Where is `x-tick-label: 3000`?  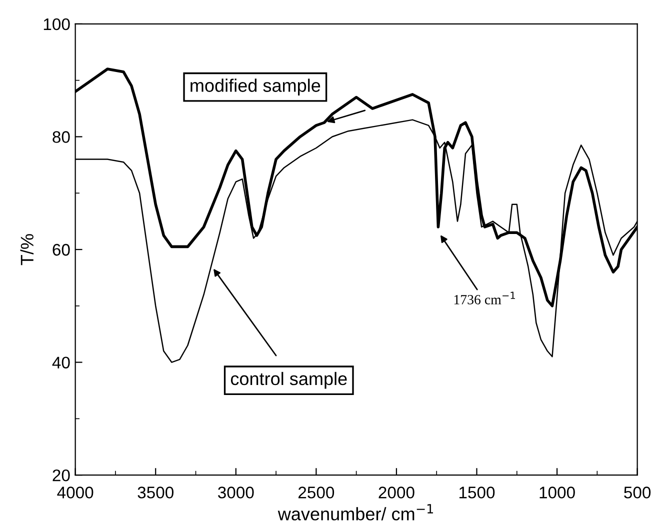 x-tick-label: 3000 is located at coordinates (236, 492).